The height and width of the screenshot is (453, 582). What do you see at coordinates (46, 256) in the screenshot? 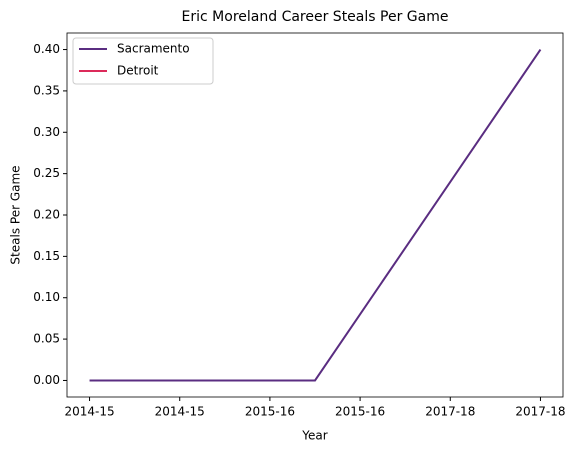
I see `y-tick-label: 0.15` at bounding box center [46, 256].